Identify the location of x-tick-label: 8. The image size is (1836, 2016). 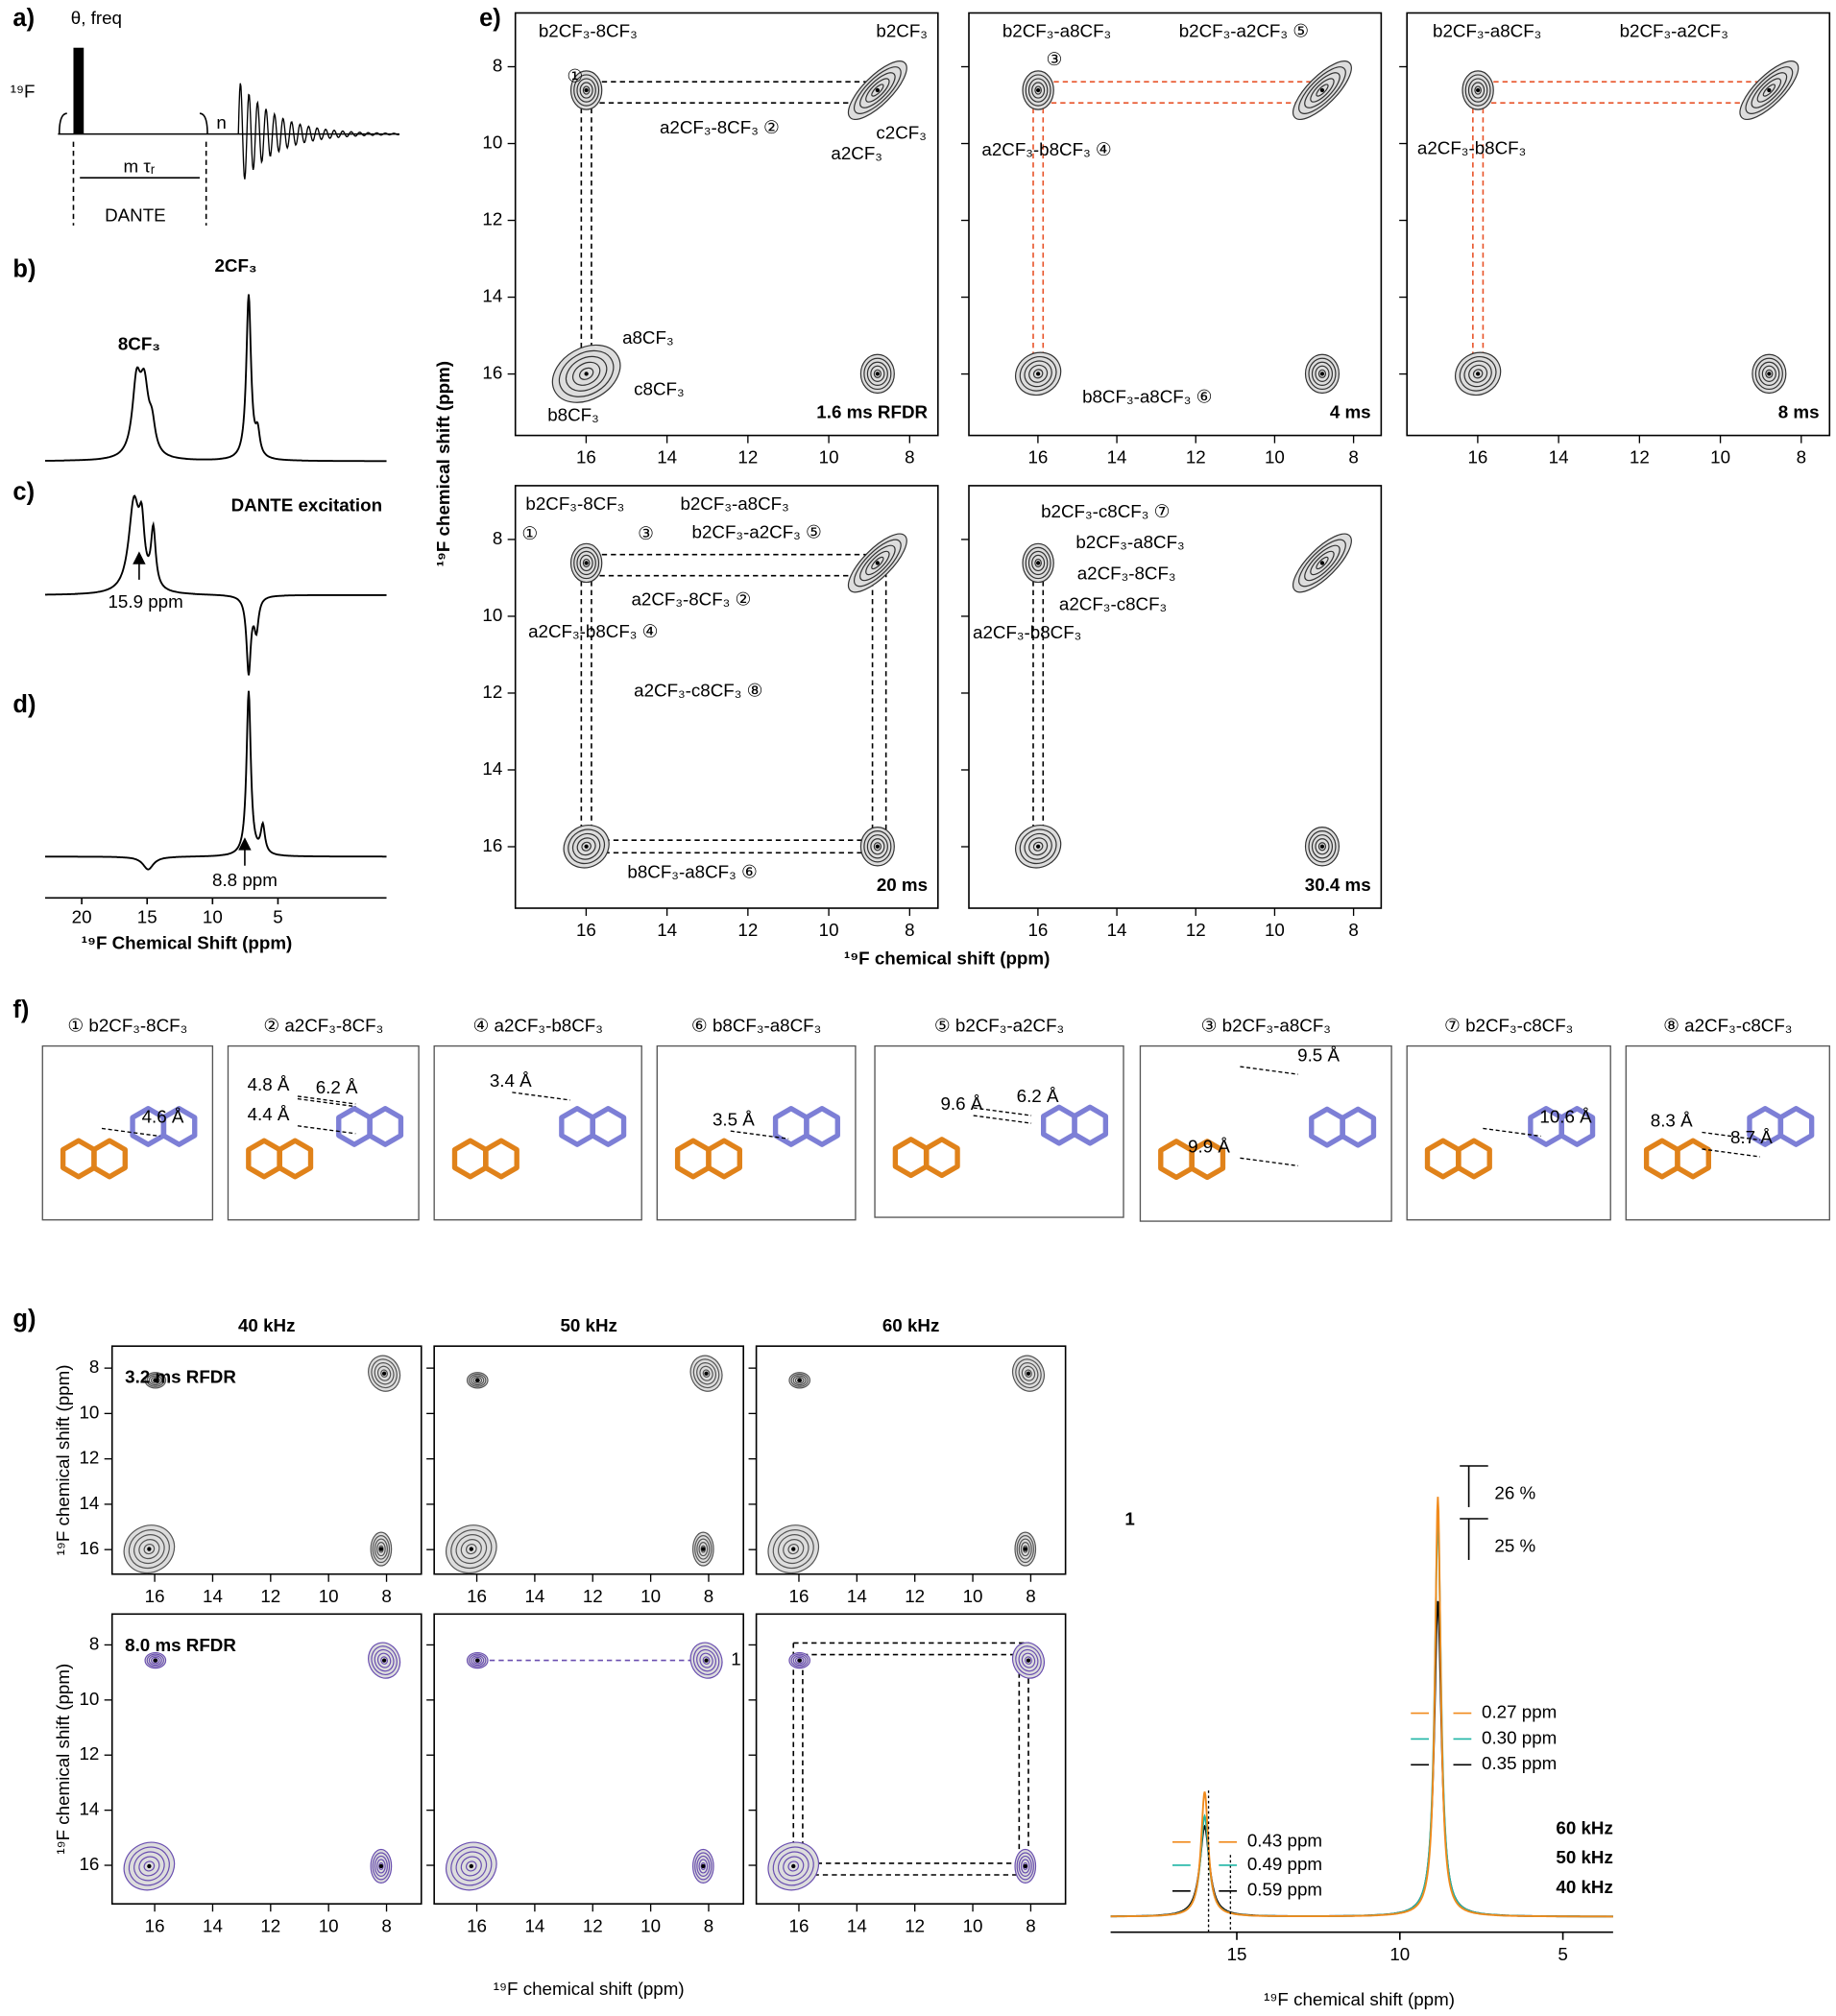
(909, 930).